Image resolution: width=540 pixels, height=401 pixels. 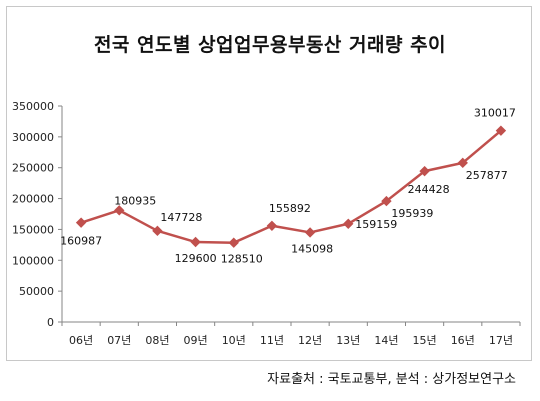 I want to click on y-tick-label: 100000, so click(x=33, y=260).